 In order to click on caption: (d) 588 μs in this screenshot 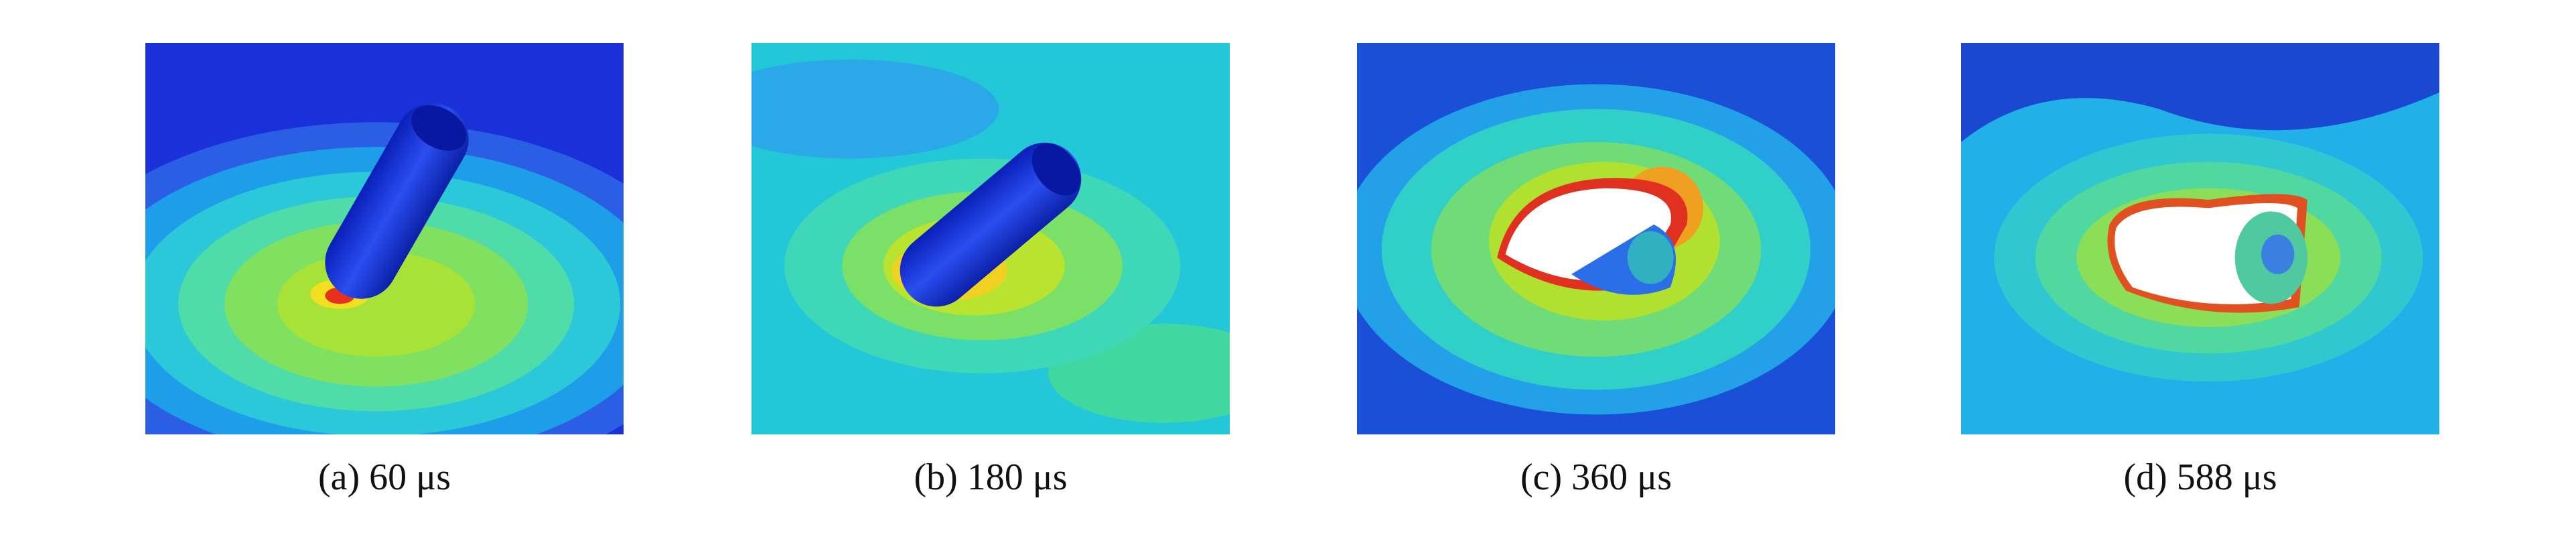, I will do `click(2200, 477)`.